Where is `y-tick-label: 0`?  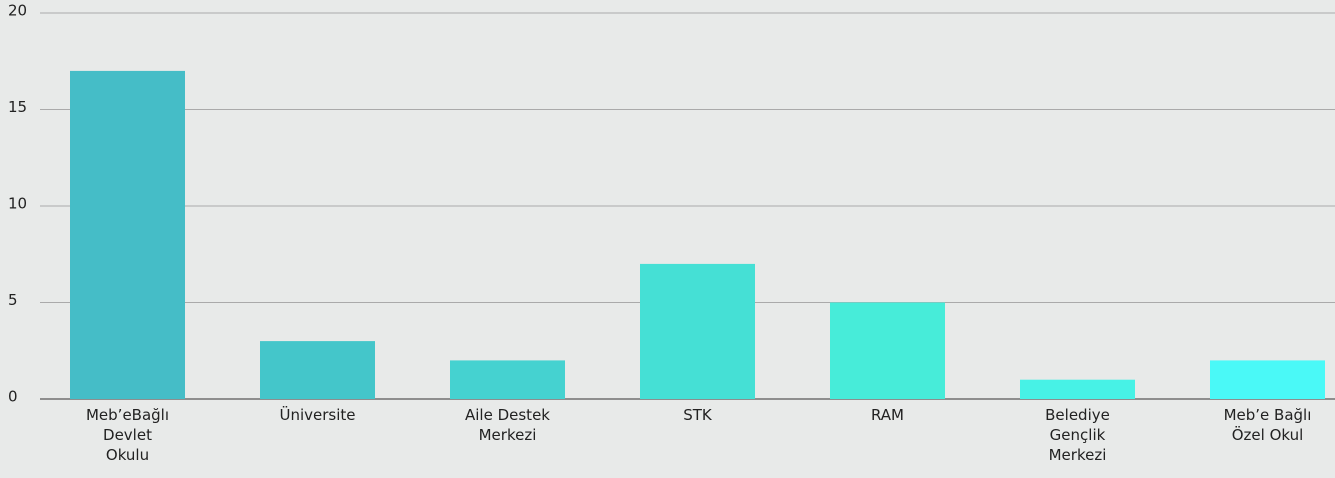 y-tick-label: 0 is located at coordinates (13, 397).